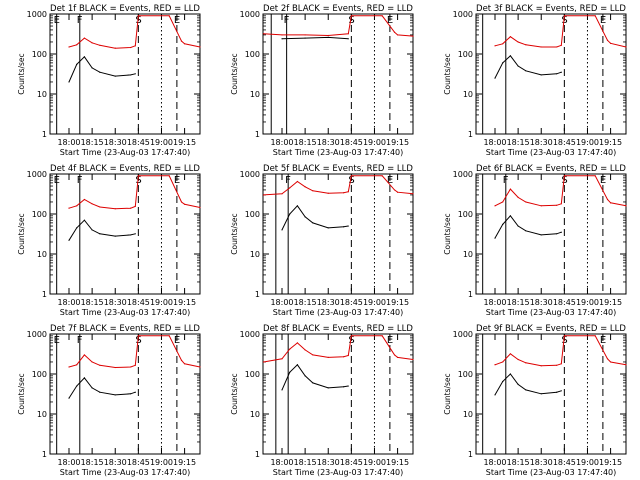 The width and height of the screenshot is (640, 480). What do you see at coordinates (177, 20) in the screenshot?
I see `marker-label: E` at bounding box center [177, 20].